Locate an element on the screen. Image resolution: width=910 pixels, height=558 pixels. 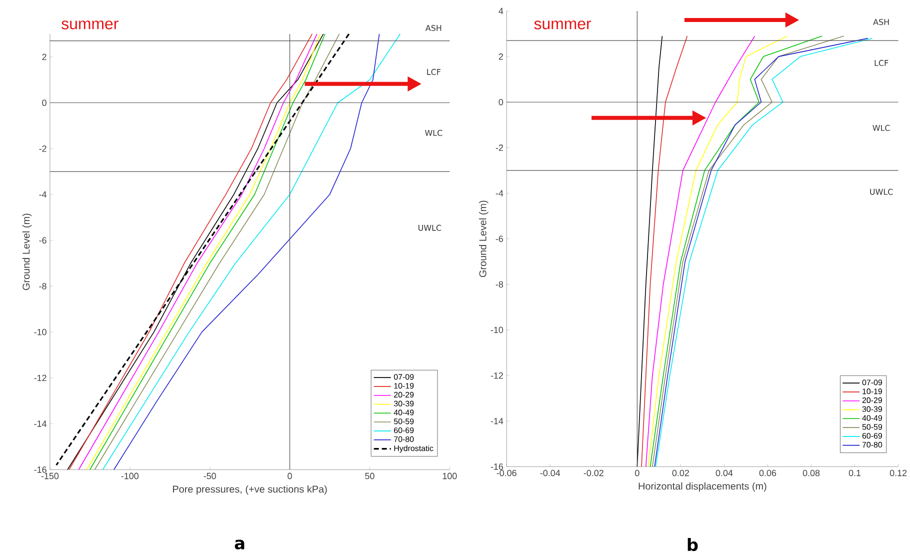
x-tick-label: 100 is located at coordinates (449, 476).